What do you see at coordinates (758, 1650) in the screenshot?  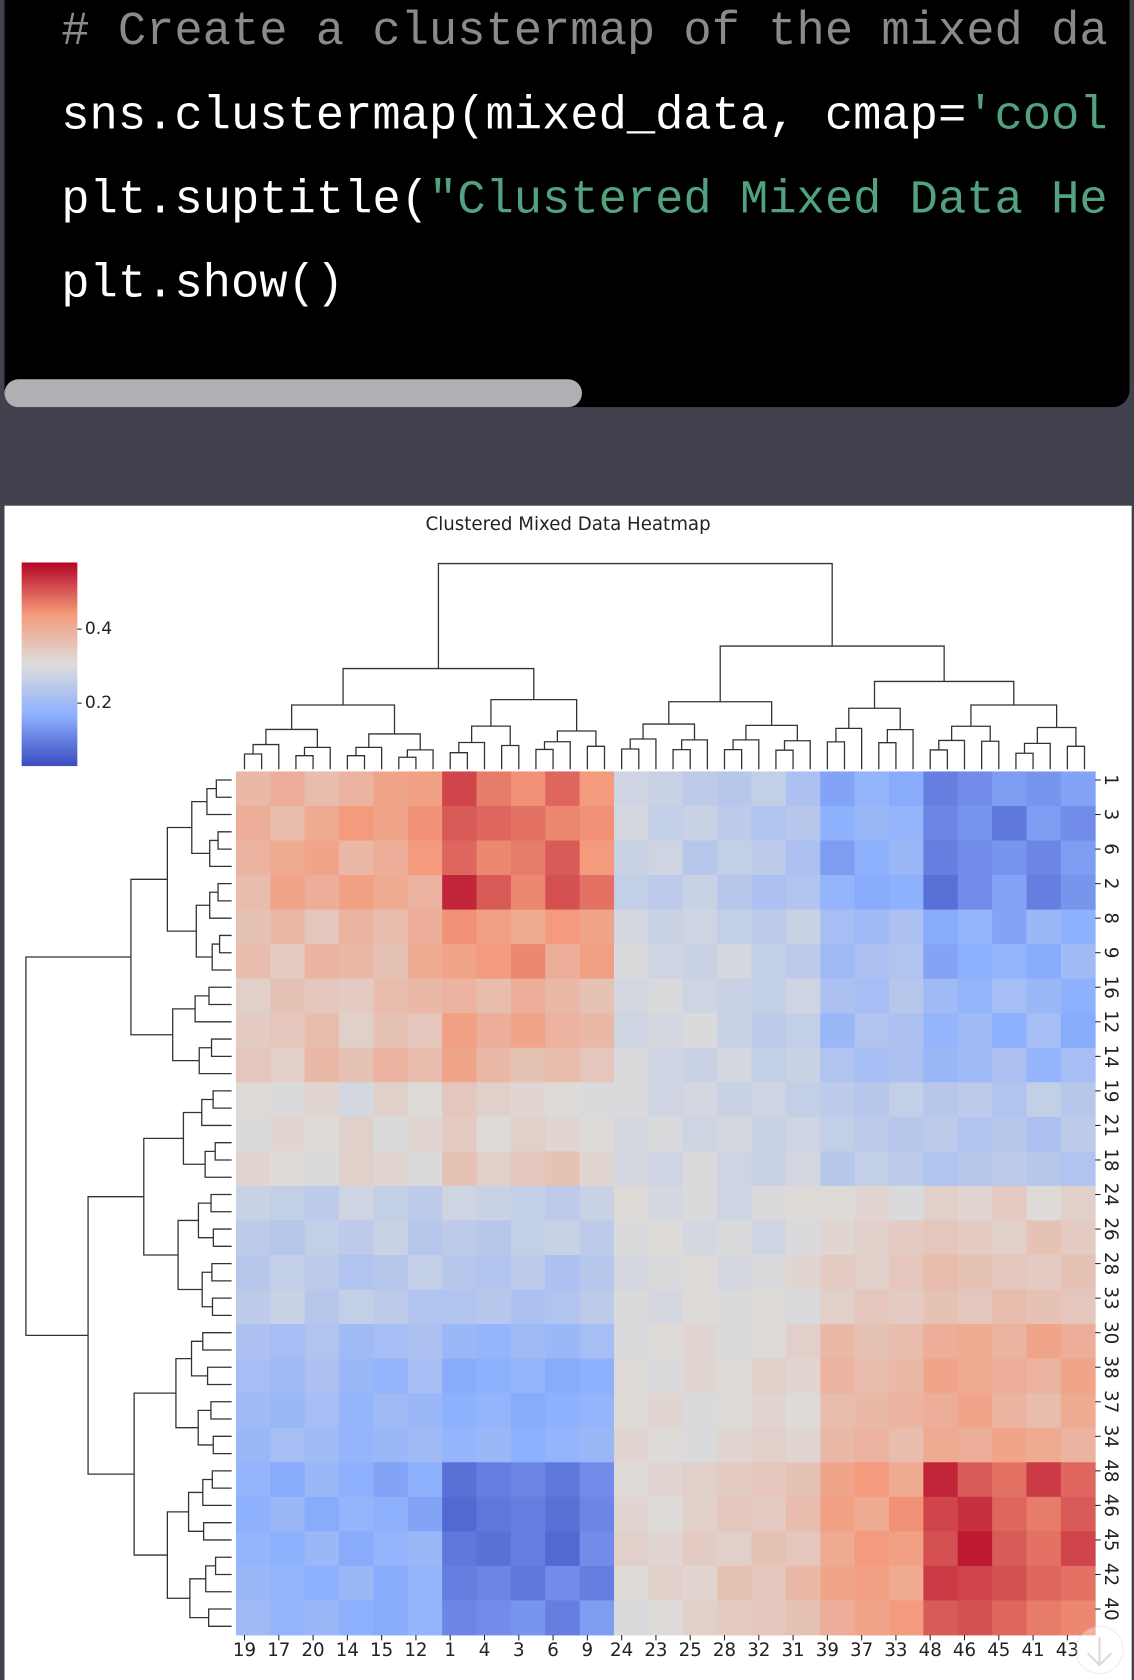 I see `x-tick-label: 32` at bounding box center [758, 1650].